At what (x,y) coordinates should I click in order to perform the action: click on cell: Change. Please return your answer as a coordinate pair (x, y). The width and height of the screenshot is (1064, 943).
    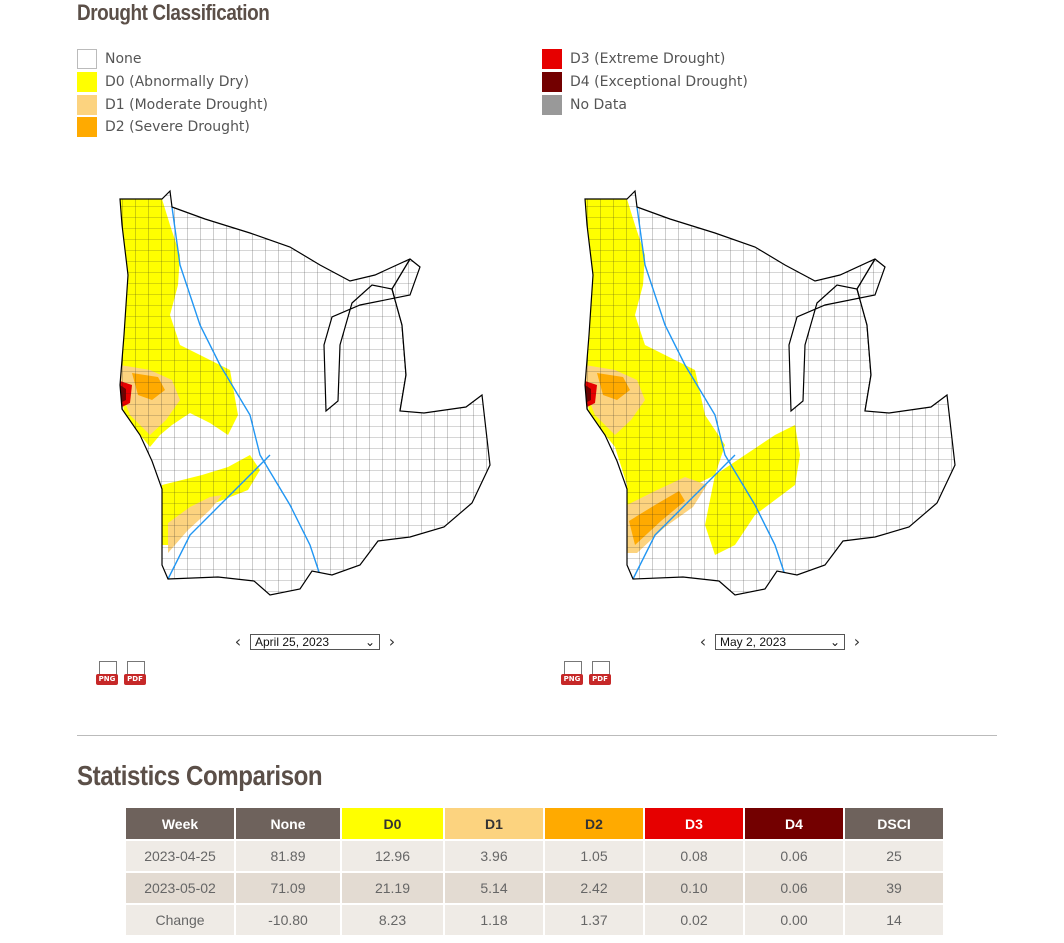
    Looking at the image, I should click on (180, 919).